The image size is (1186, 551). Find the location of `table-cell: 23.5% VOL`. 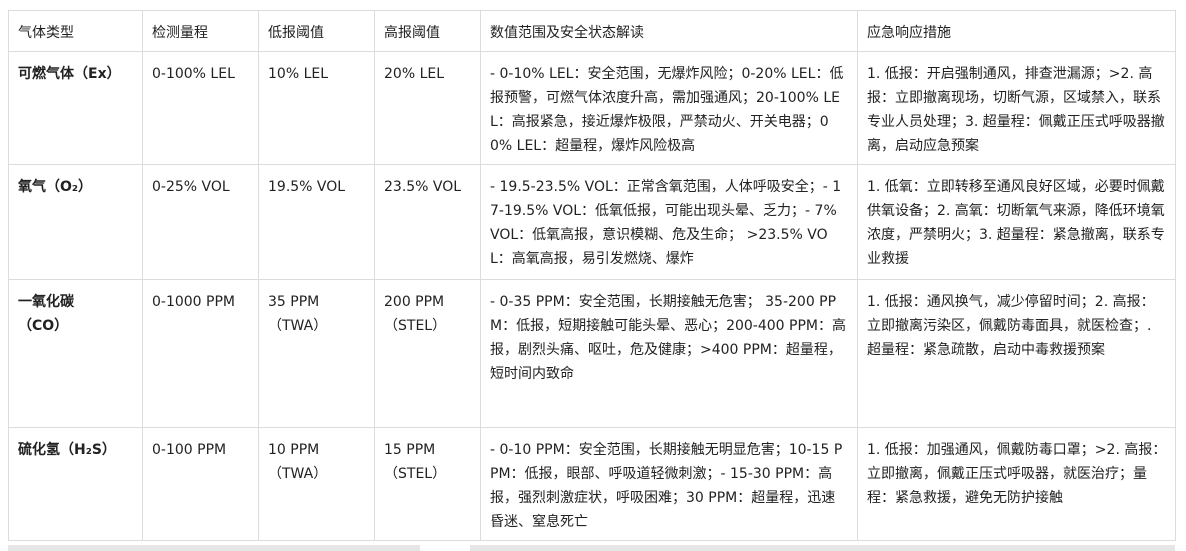

table-cell: 23.5% VOL is located at coordinates (427, 222).